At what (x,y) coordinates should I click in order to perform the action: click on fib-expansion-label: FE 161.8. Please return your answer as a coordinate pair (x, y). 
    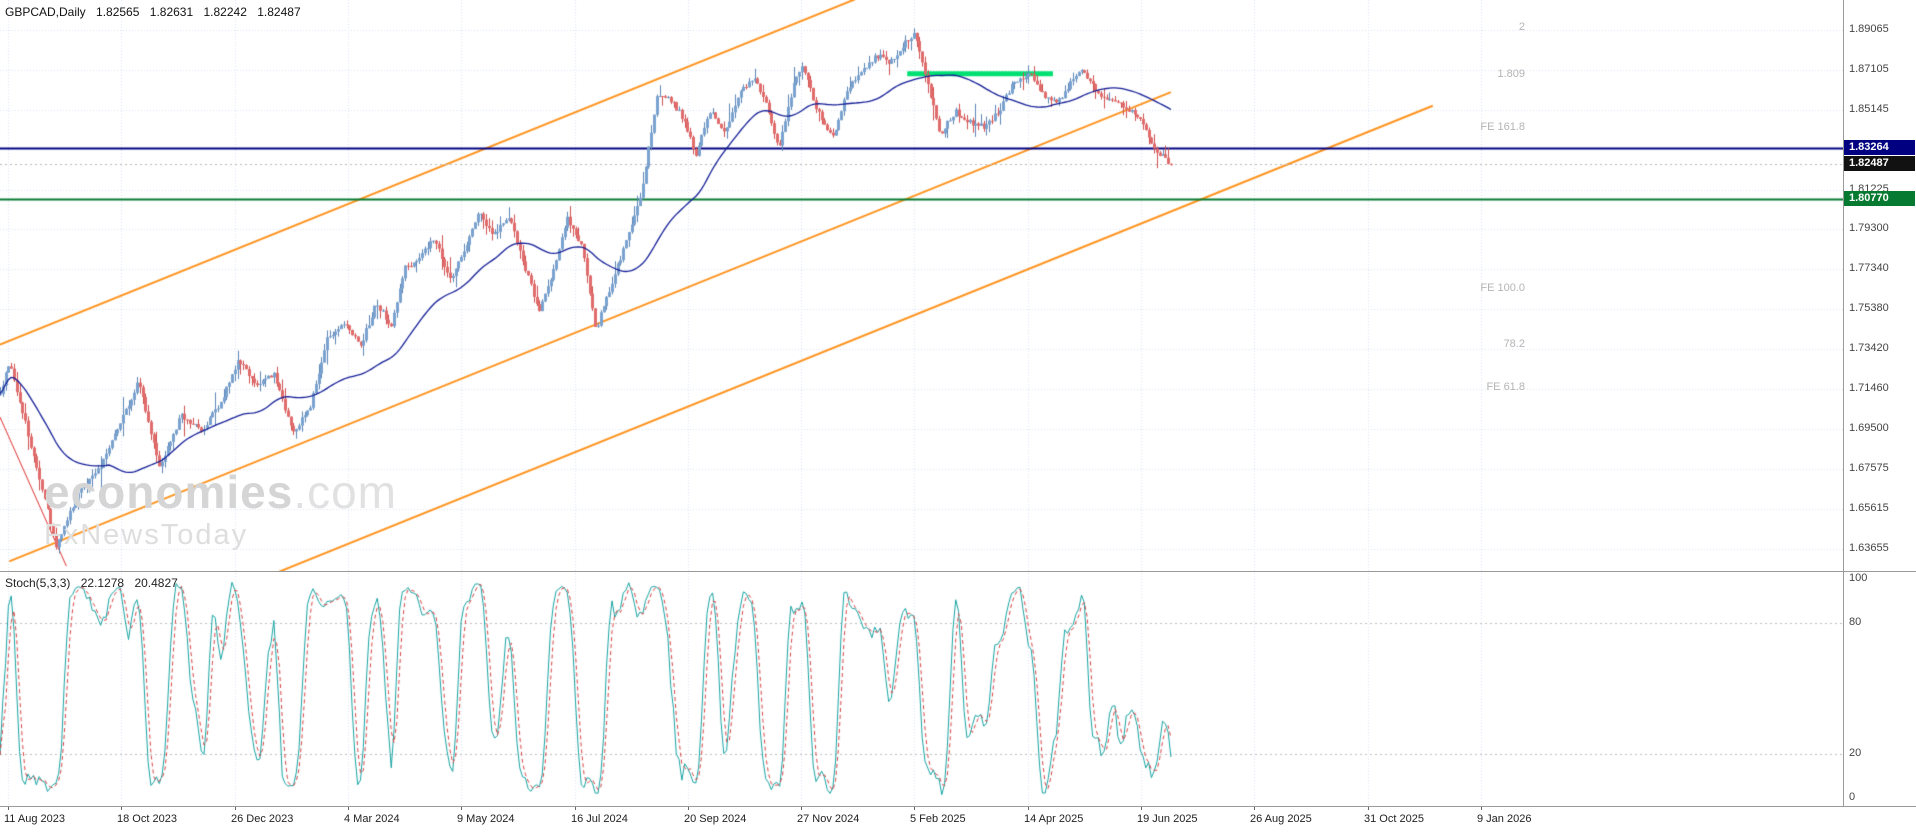
    Looking at the image, I should click on (1502, 126).